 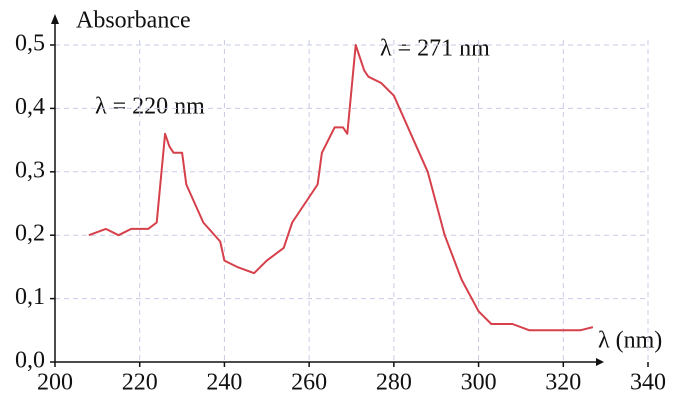 What do you see at coordinates (630, 341) in the screenshot?
I see `x-axis-label: λ (nm)` at bounding box center [630, 341].